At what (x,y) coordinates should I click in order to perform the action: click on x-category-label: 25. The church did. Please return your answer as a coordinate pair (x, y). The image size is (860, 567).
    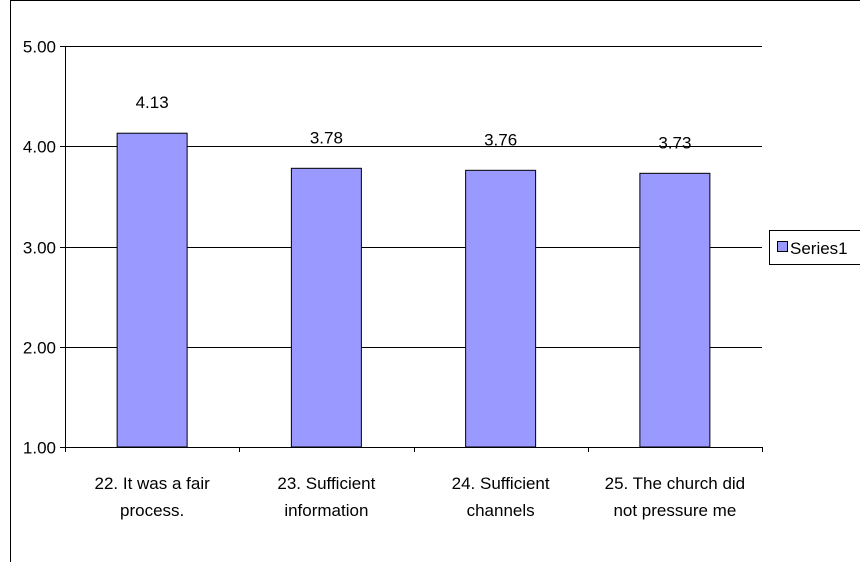
    Looking at the image, I should click on (675, 483).